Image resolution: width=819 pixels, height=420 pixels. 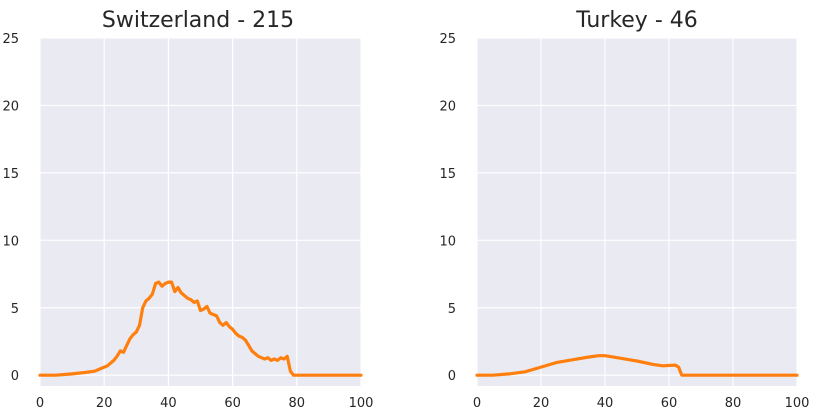 What do you see at coordinates (636, 20) in the screenshot?
I see `chart-title: Turkey - 46` at bounding box center [636, 20].